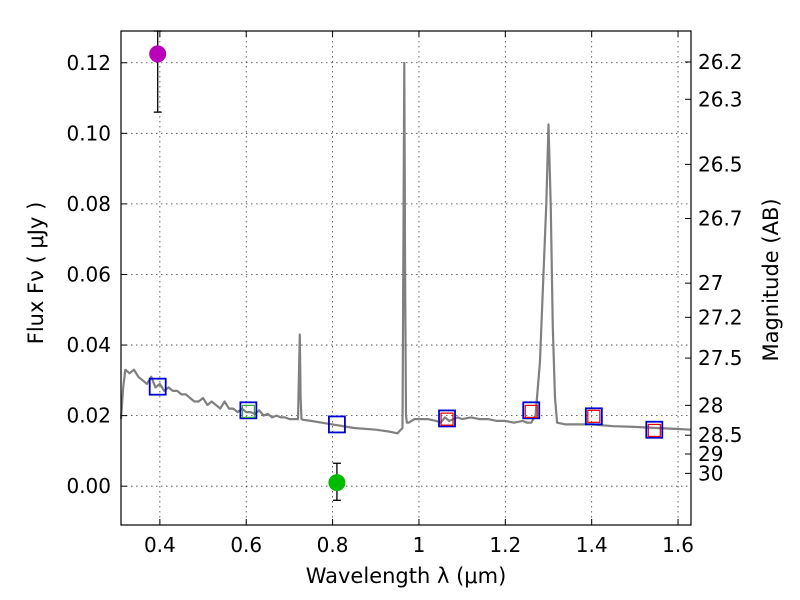 This screenshot has height=600, width=800. I want to click on x-tick-label: 1, so click(419, 545).